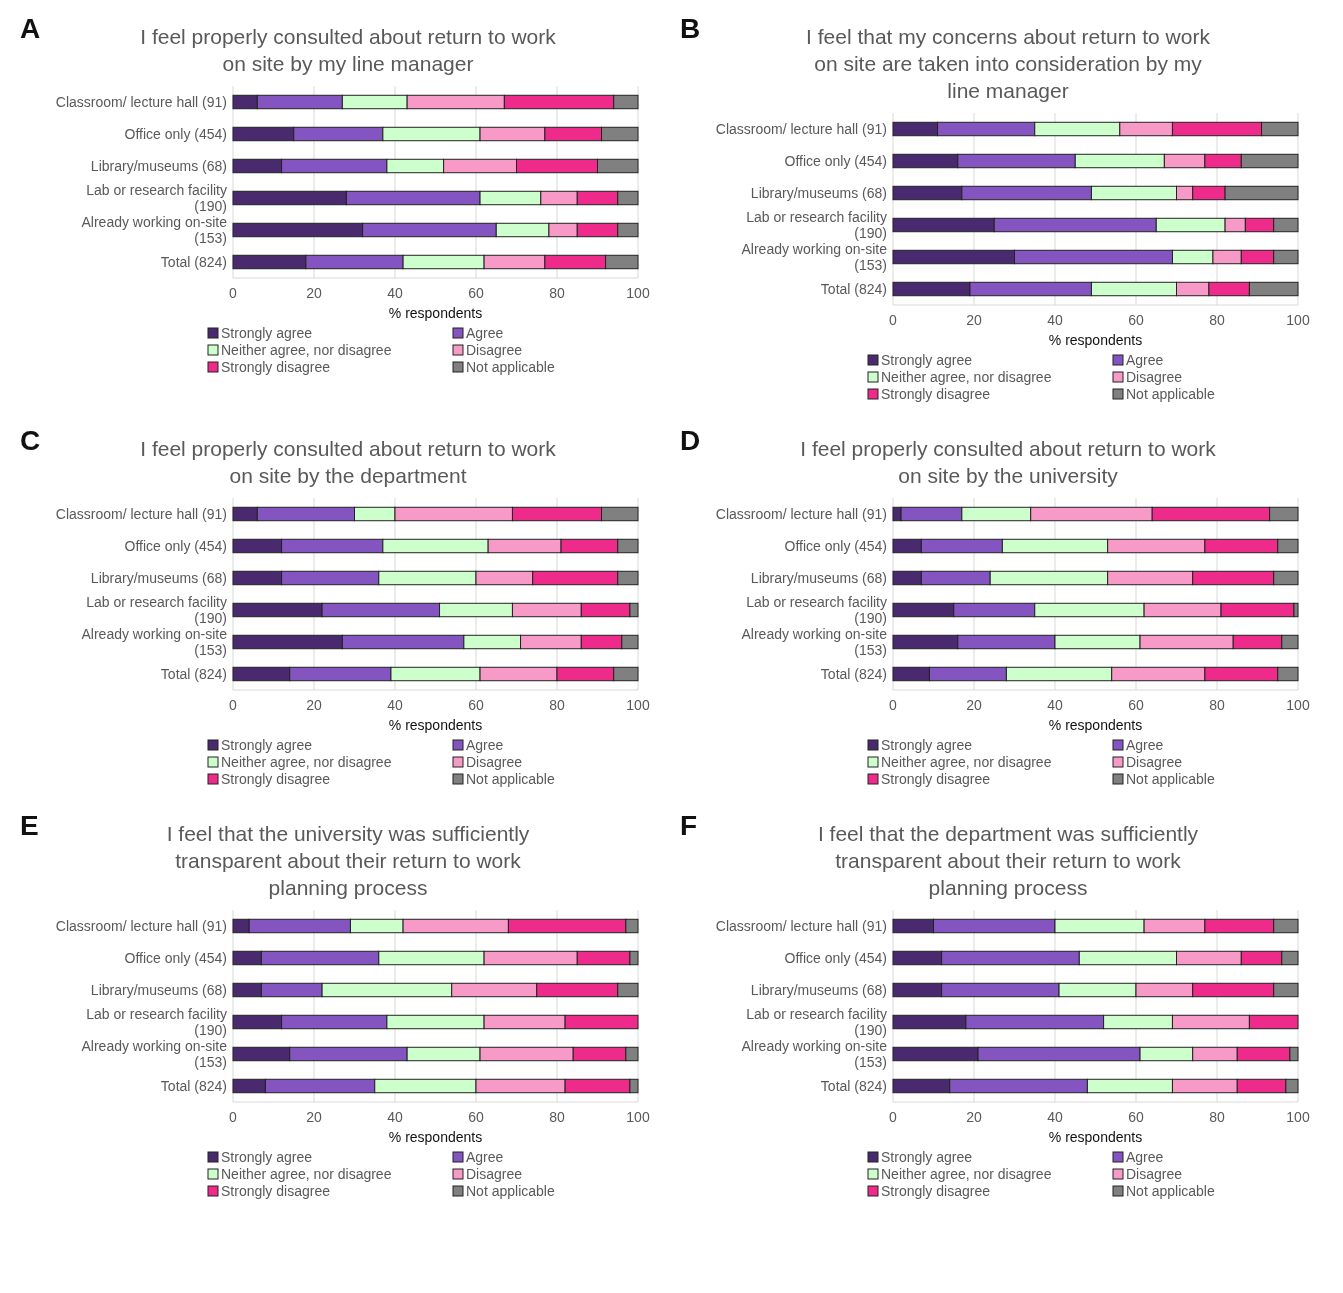 The height and width of the screenshot is (1293, 1343). What do you see at coordinates (348, 860) in the screenshot?
I see `chart-title: I feel that the university was sufficiently transparent about their return to work planning process` at bounding box center [348, 860].